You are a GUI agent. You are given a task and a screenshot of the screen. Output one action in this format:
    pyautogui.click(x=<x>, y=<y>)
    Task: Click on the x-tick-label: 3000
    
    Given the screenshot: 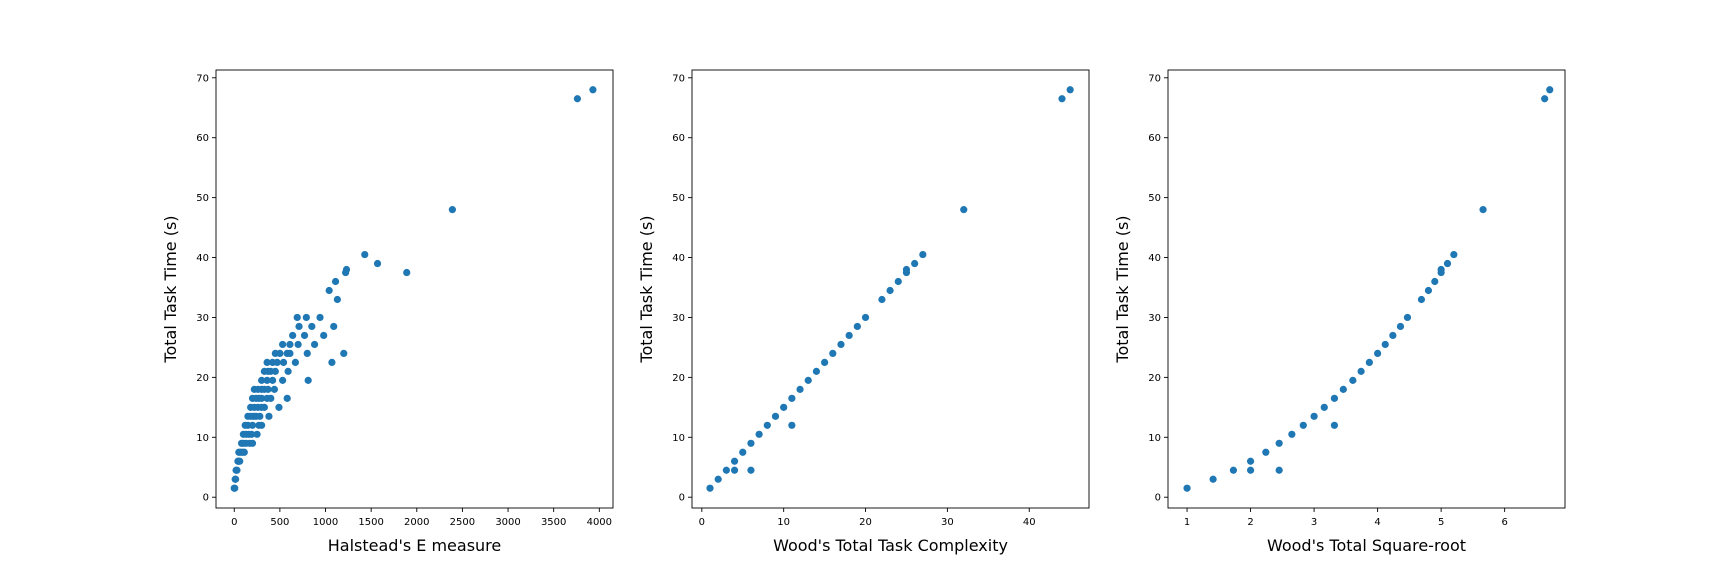 What is the action you would take?
    pyautogui.click(x=507, y=522)
    